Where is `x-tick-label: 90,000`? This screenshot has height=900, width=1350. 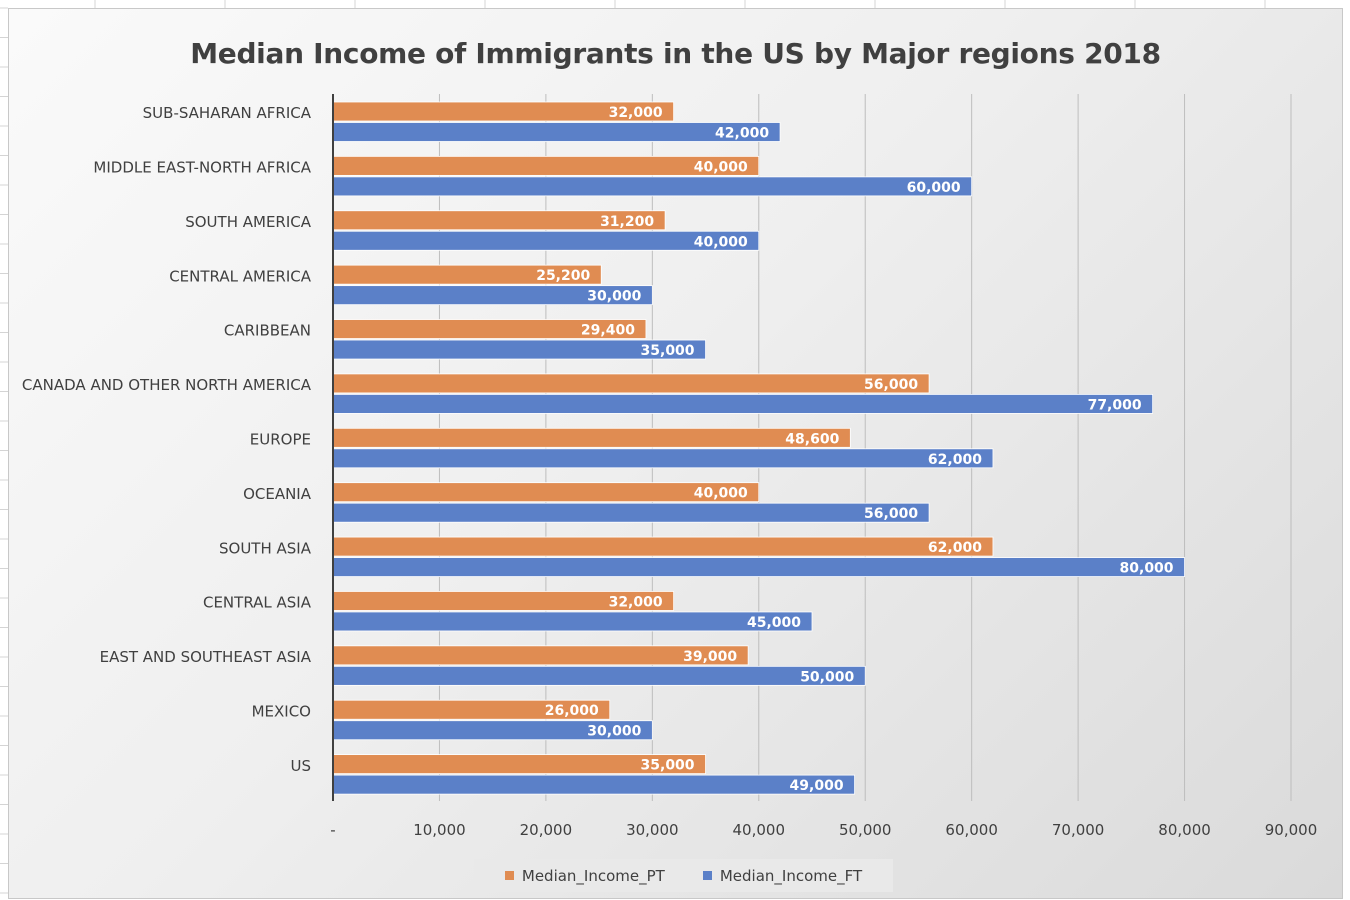 x-tick-label: 90,000 is located at coordinates (1291, 830).